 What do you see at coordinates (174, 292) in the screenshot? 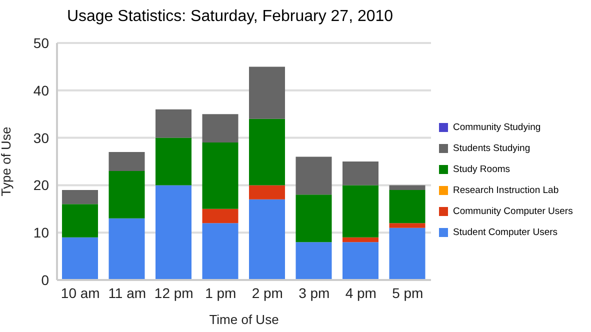
I see `x-tick-label: 12 pm` at bounding box center [174, 292].